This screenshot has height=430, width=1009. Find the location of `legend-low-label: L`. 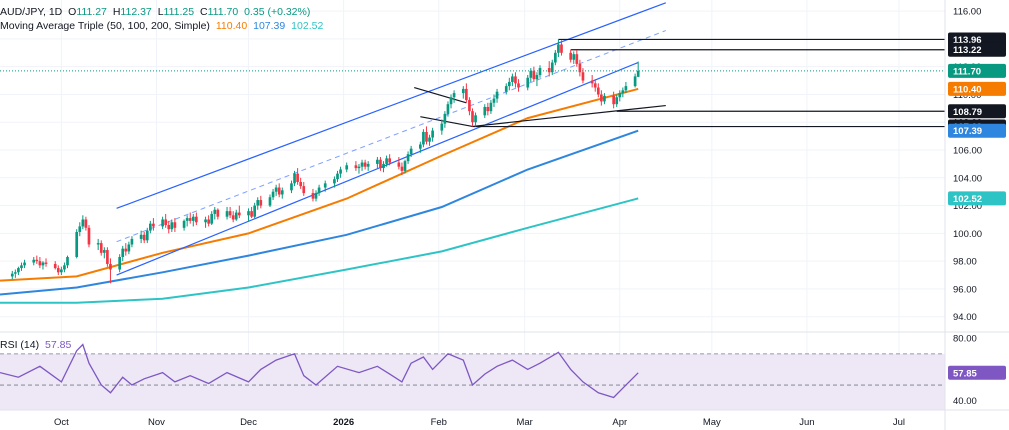

legend-low-label: L is located at coordinates (160, 12).